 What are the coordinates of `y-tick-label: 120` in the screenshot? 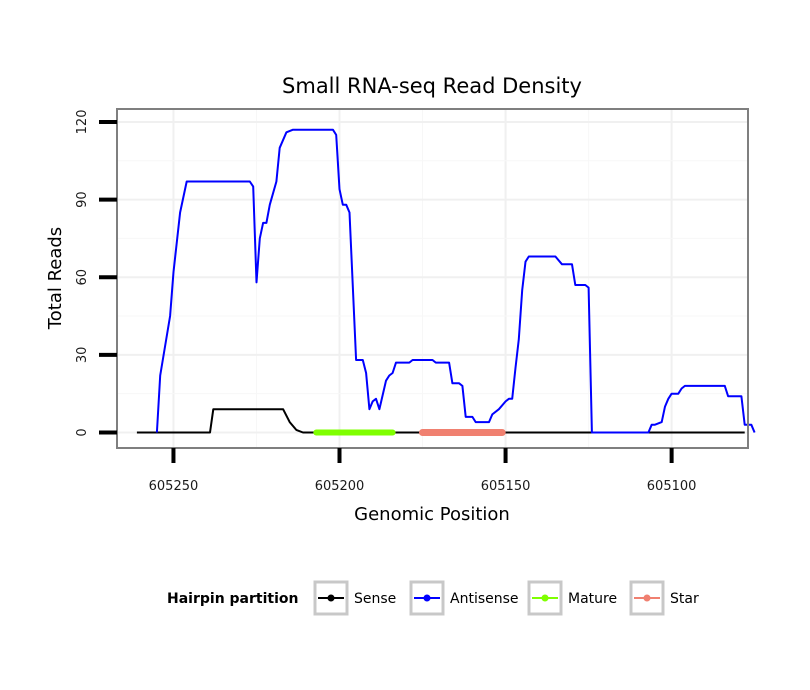 It's located at (82, 122).